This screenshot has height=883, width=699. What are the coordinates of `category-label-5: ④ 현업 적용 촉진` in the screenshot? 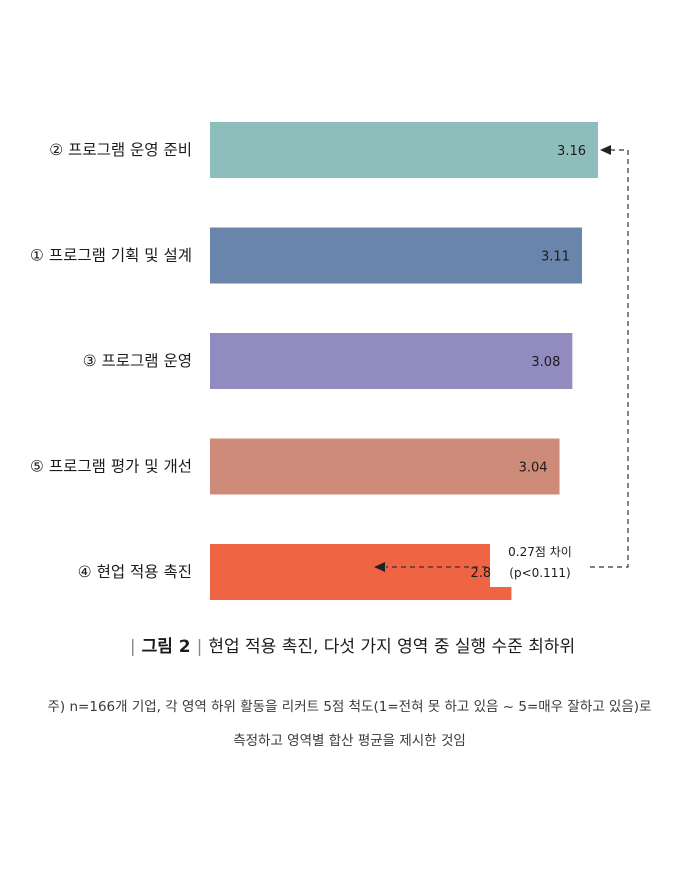 It's located at (135, 572).